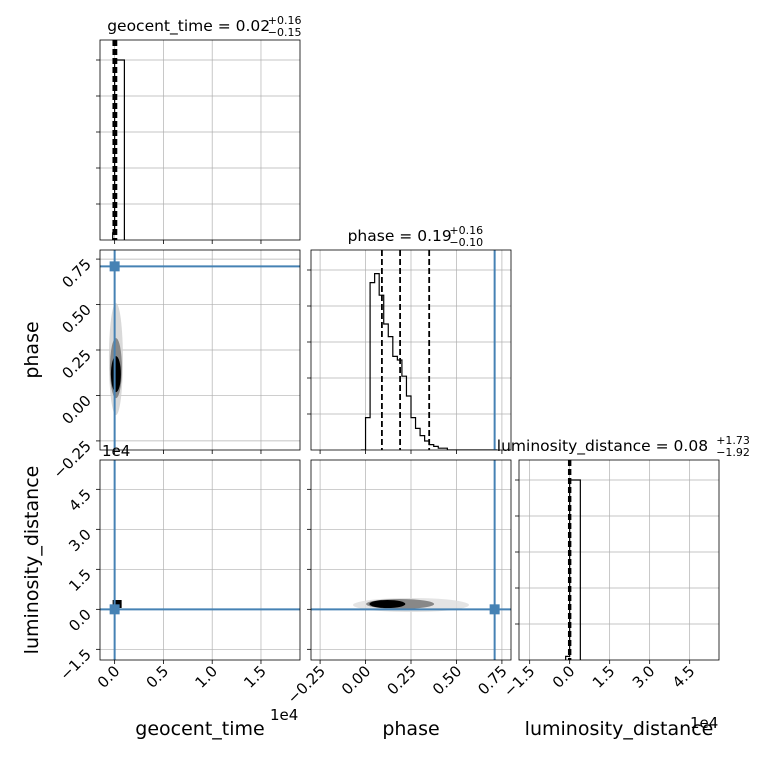 The width and height of the screenshot is (760, 760). Describe the element at coordinates (519, 681) in the screenshot. I see `xtick-label-ld-0: −1.5` at that location.